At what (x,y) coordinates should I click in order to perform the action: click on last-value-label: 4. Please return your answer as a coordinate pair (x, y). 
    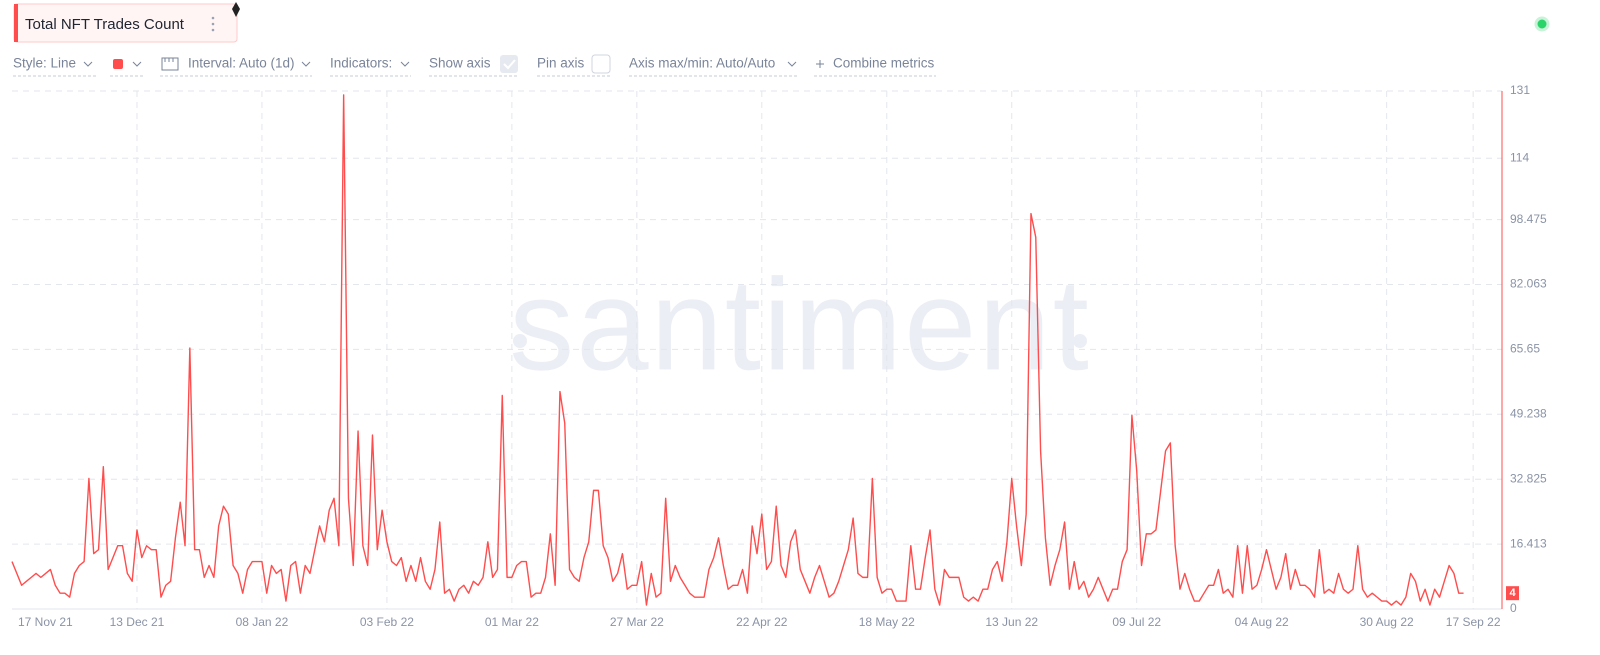
    Looking at the image, I should click on (1512, 593).